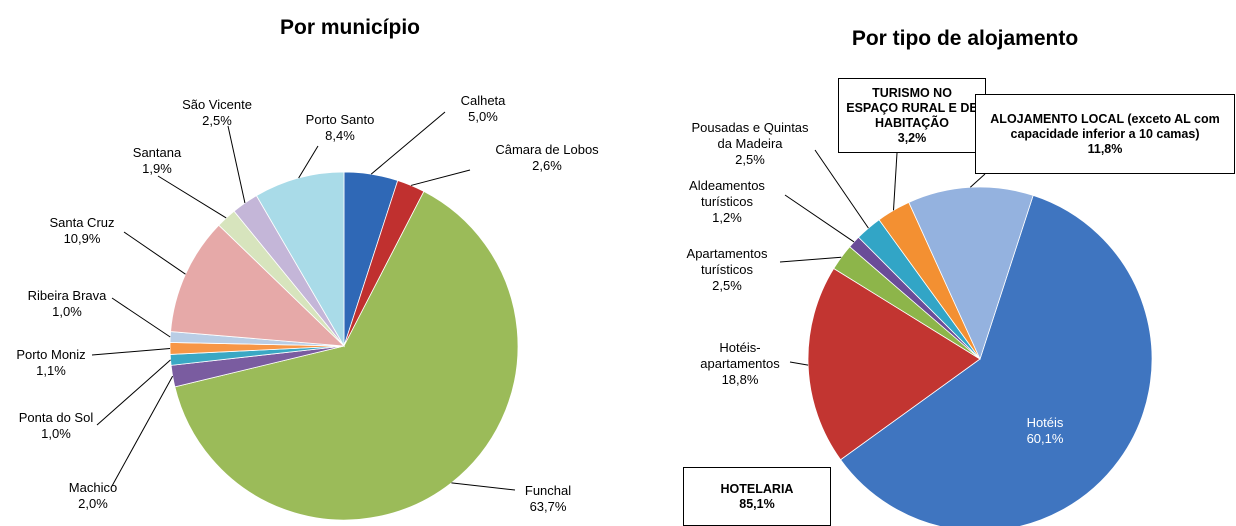 This screenshot has width=1236, height=526. I want to click on value-label: 63,7%, so click(548, 506).